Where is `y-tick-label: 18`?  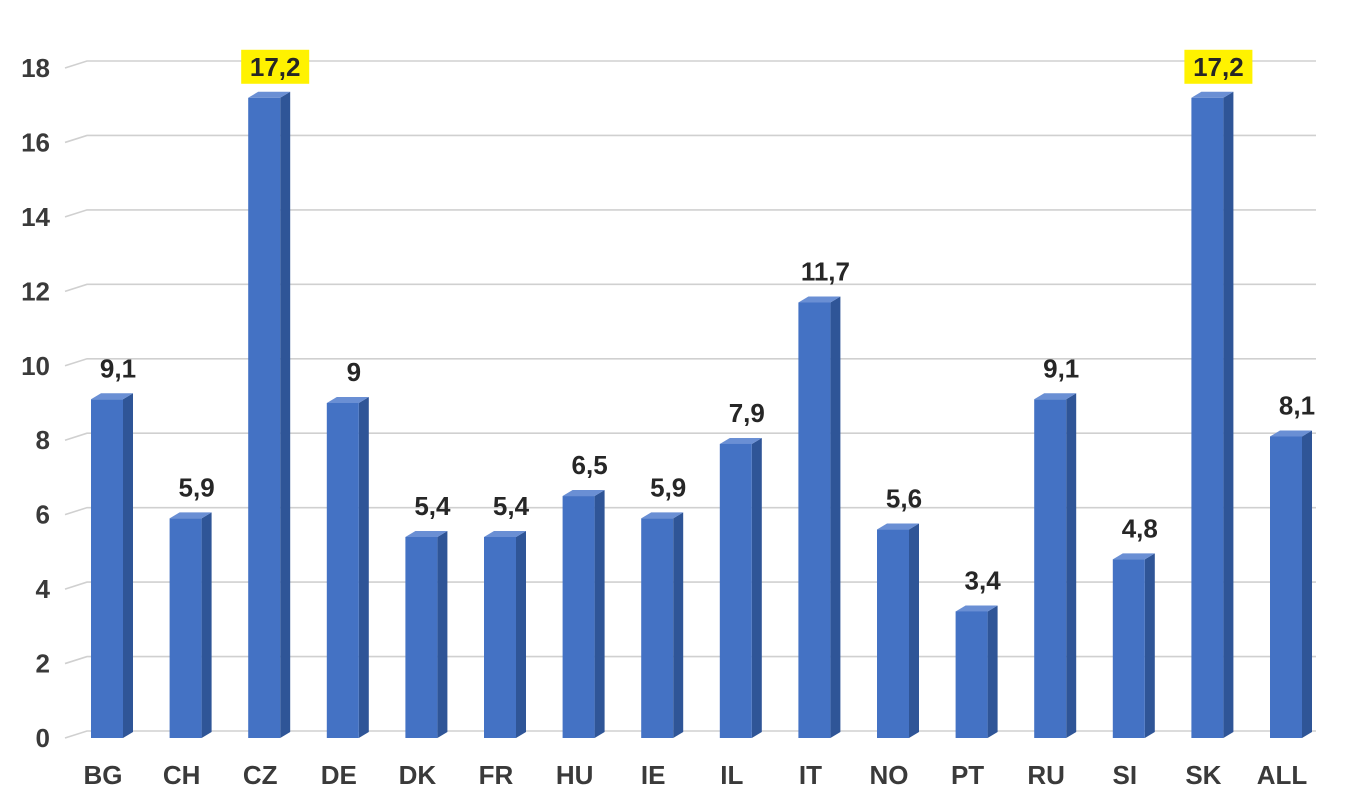 y-tick-label: 18 is located at coordinates (35, 68).